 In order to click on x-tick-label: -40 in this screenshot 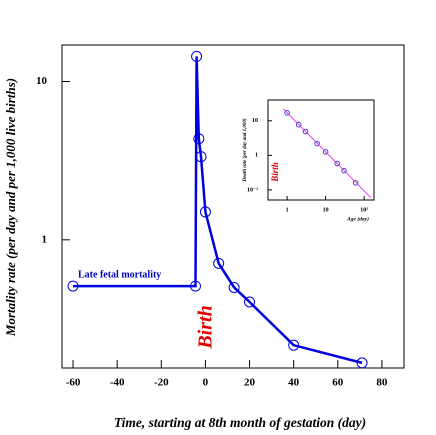, I will do `click(117, 383)`.